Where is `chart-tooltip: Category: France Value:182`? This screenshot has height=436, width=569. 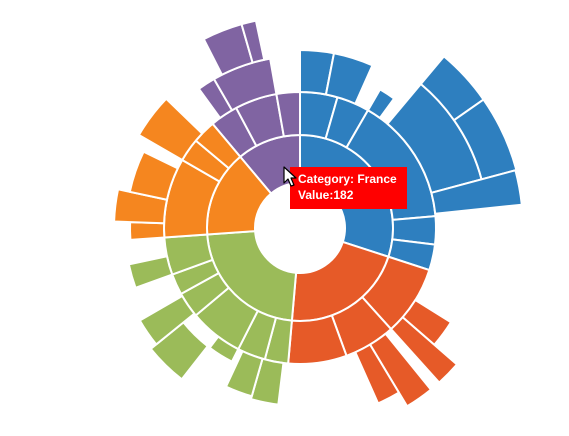 chart-tooltip: Category: France Value:182 is located at coordinates (348, 188).